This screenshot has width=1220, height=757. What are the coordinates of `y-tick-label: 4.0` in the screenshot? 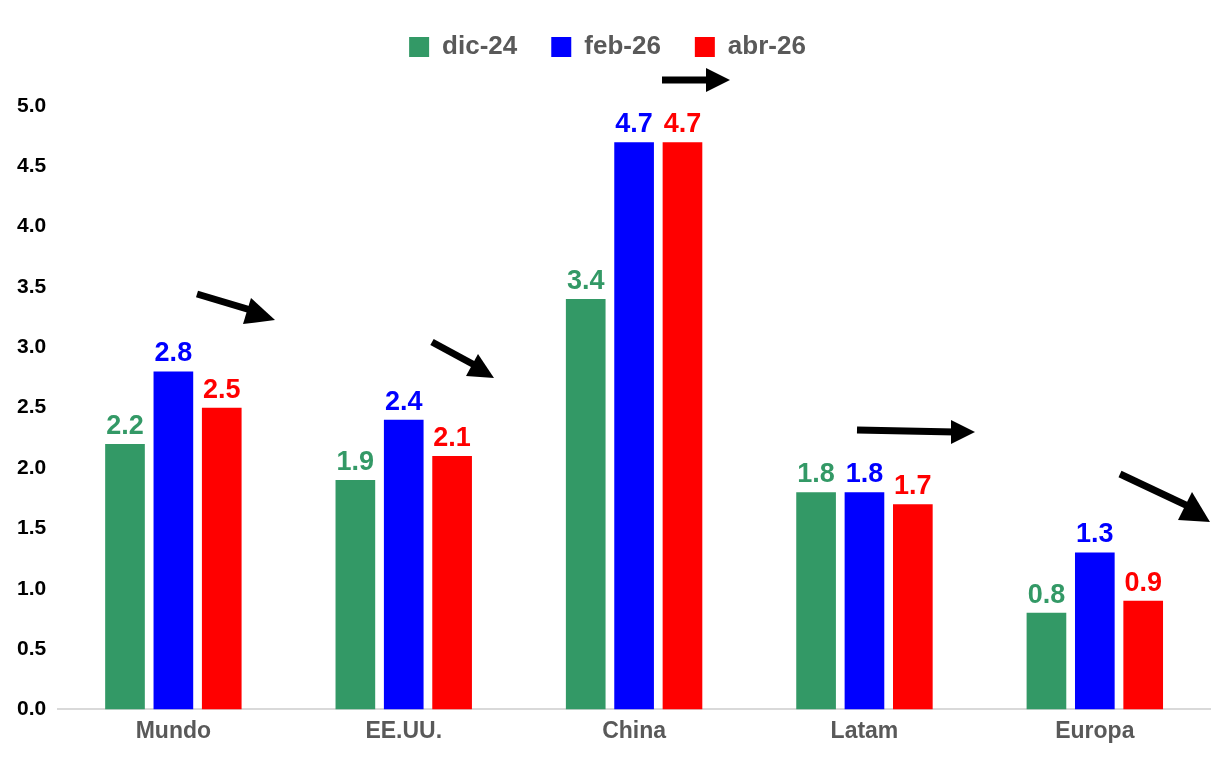 It's located at (31, 225).